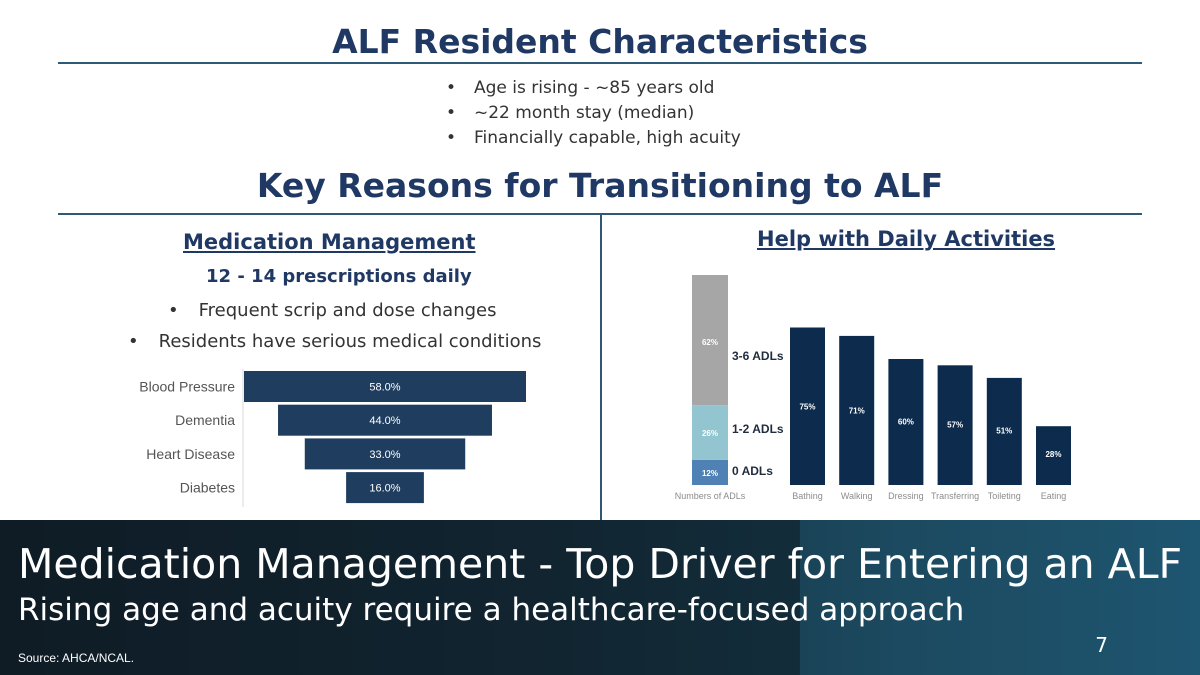 This screenshot has width=1200, height=675. What do you see at coordinates (807, 496) in the screenshot?
I see `category-label: Bathing` at bounding box center [807, 496].